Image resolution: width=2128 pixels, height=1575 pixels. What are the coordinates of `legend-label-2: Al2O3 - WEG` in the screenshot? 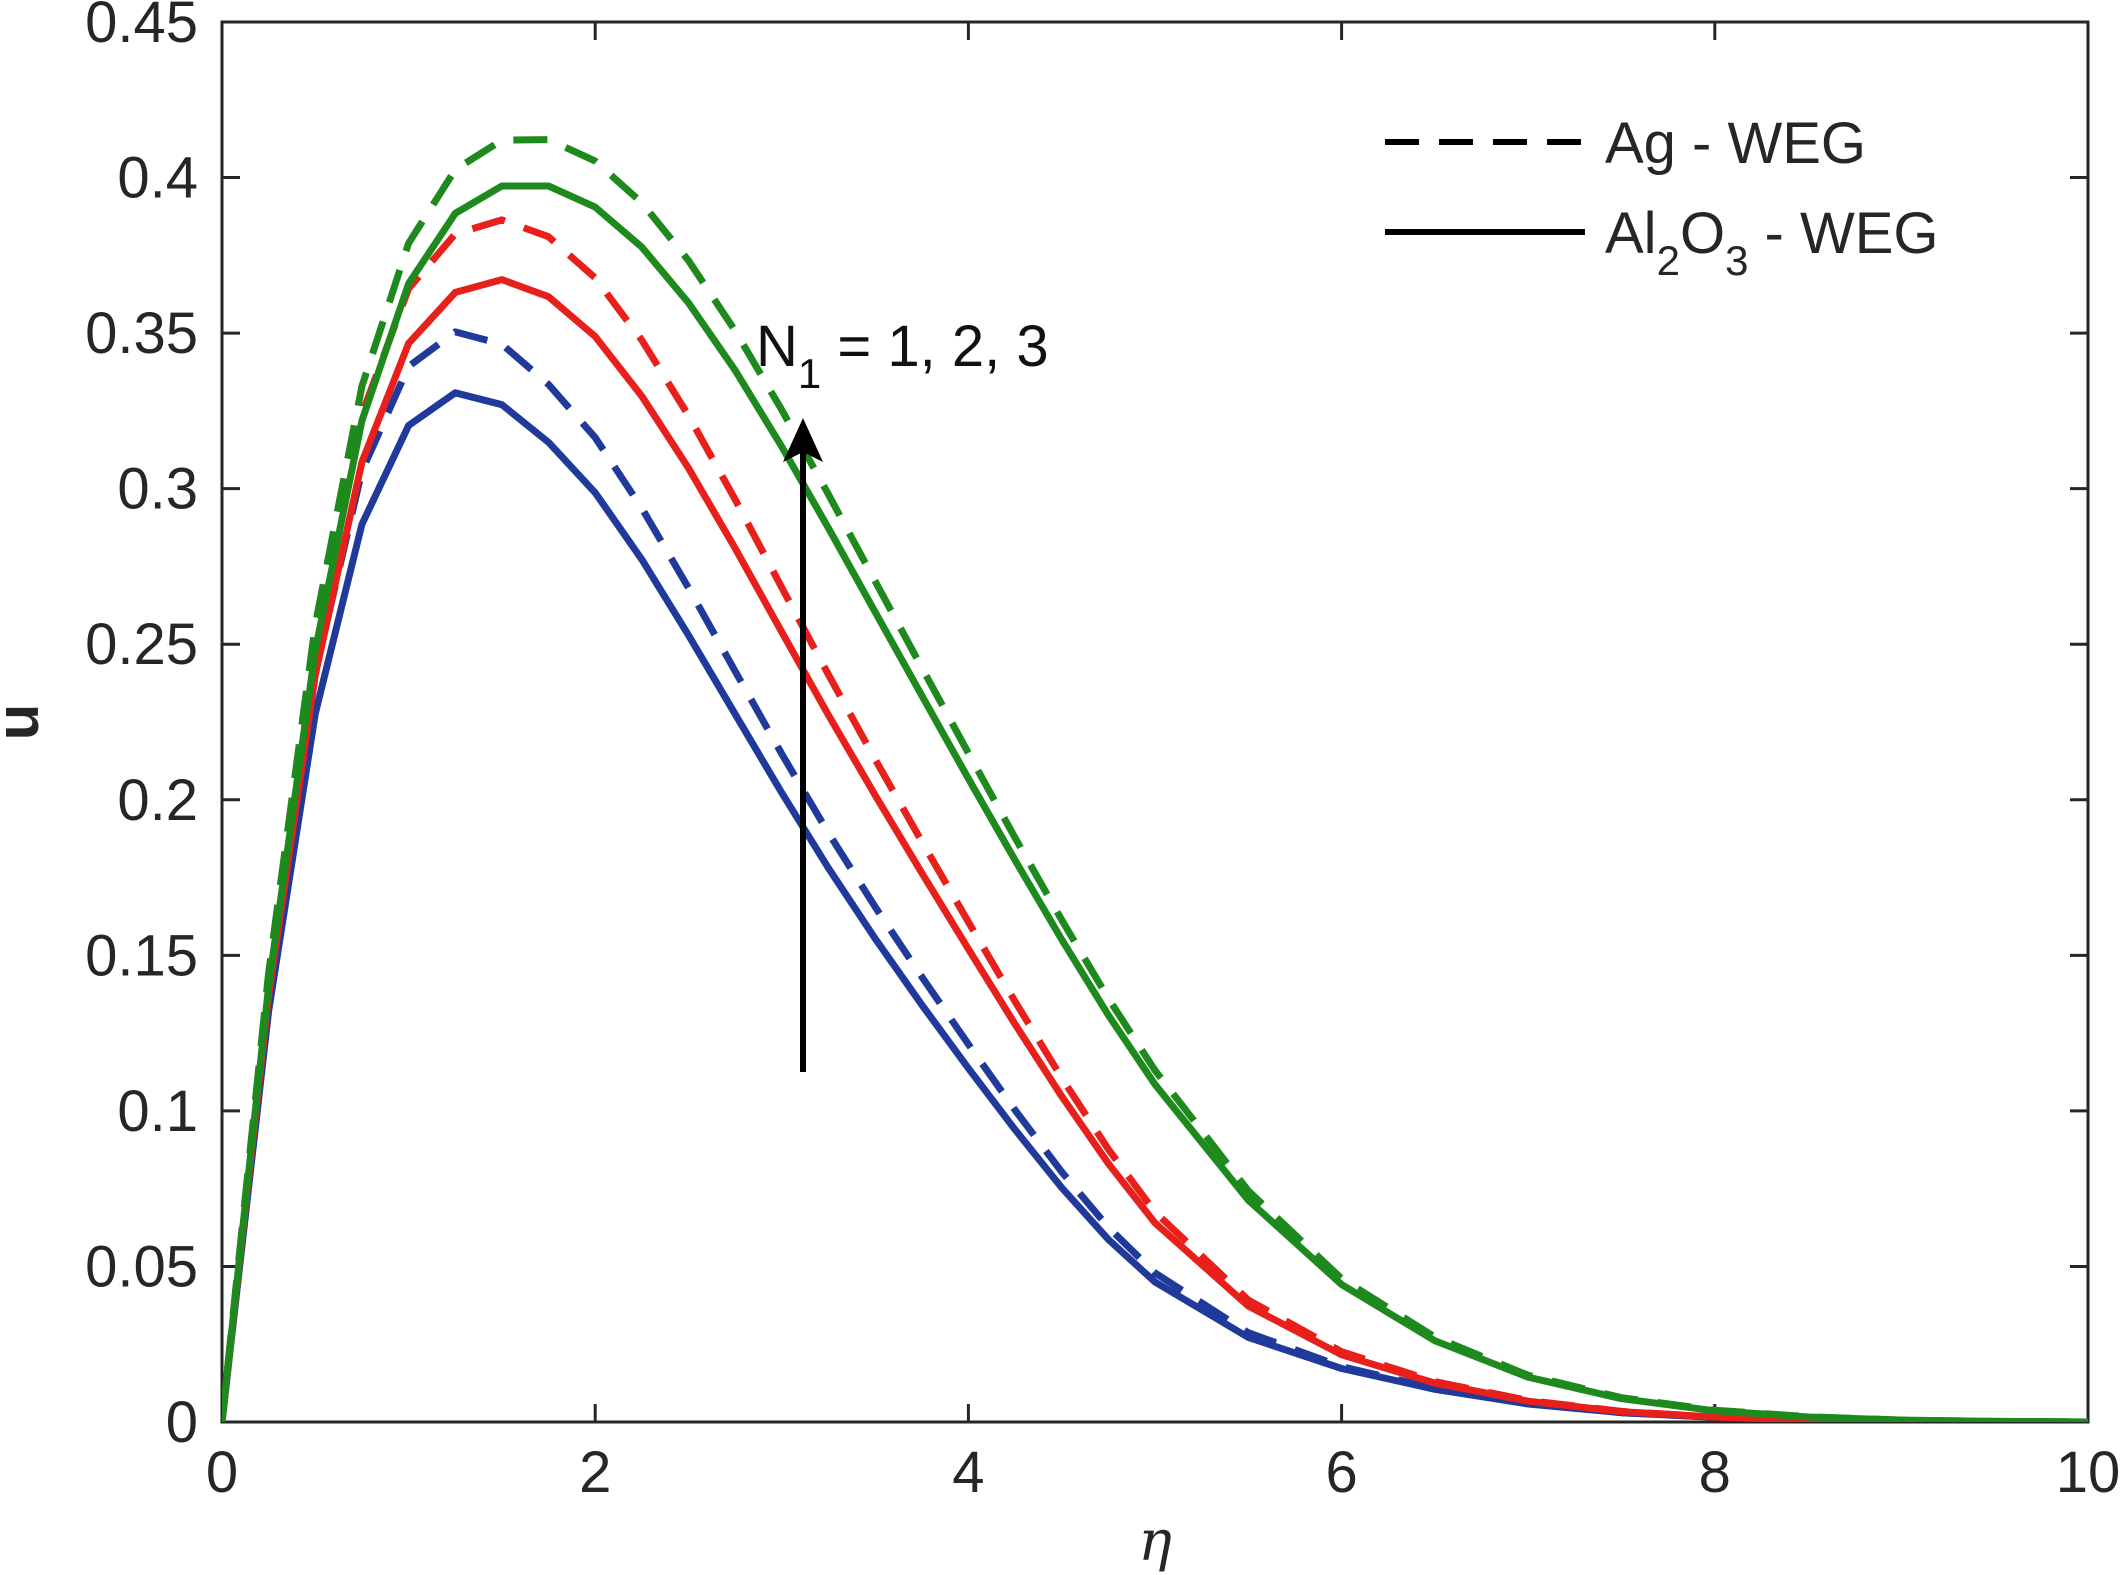 It's located at (1772, 242).